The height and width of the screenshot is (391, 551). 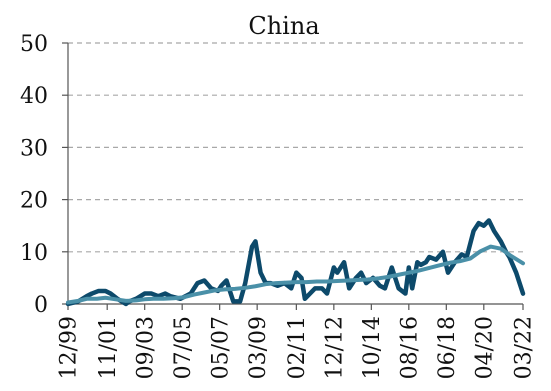 What do you see at coordinates (34, 253) in the screenshot?
I see `y-tick-label: 10` at bounding box center [34, 253].